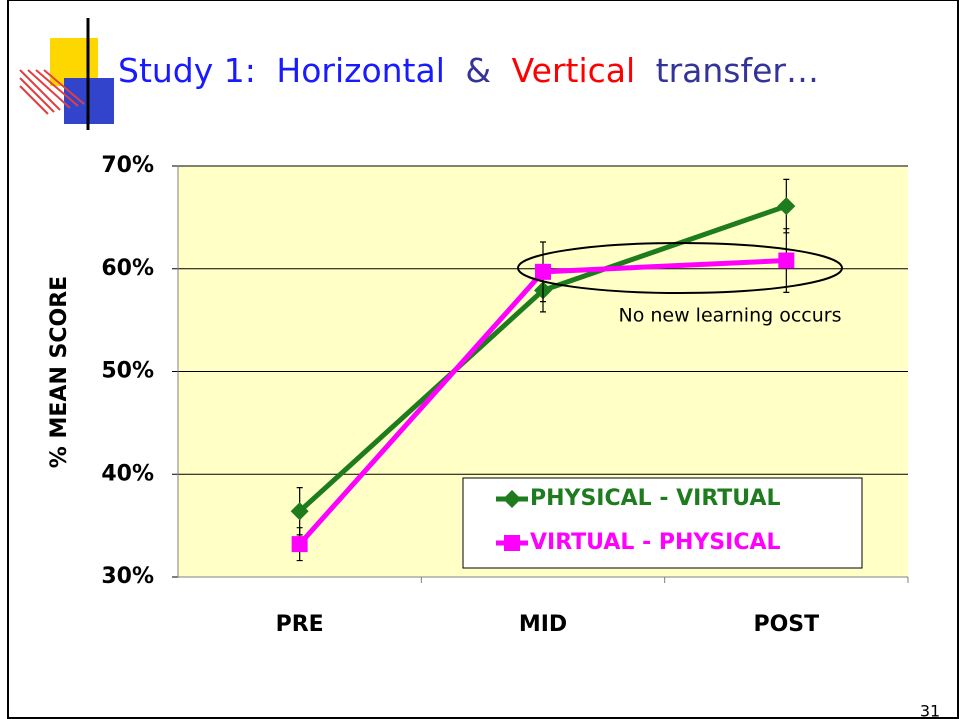  What do you see at coordinates (360, 70) in the screenshot?
I see `title-part: Horizontal` at bounding box center [360, 70].